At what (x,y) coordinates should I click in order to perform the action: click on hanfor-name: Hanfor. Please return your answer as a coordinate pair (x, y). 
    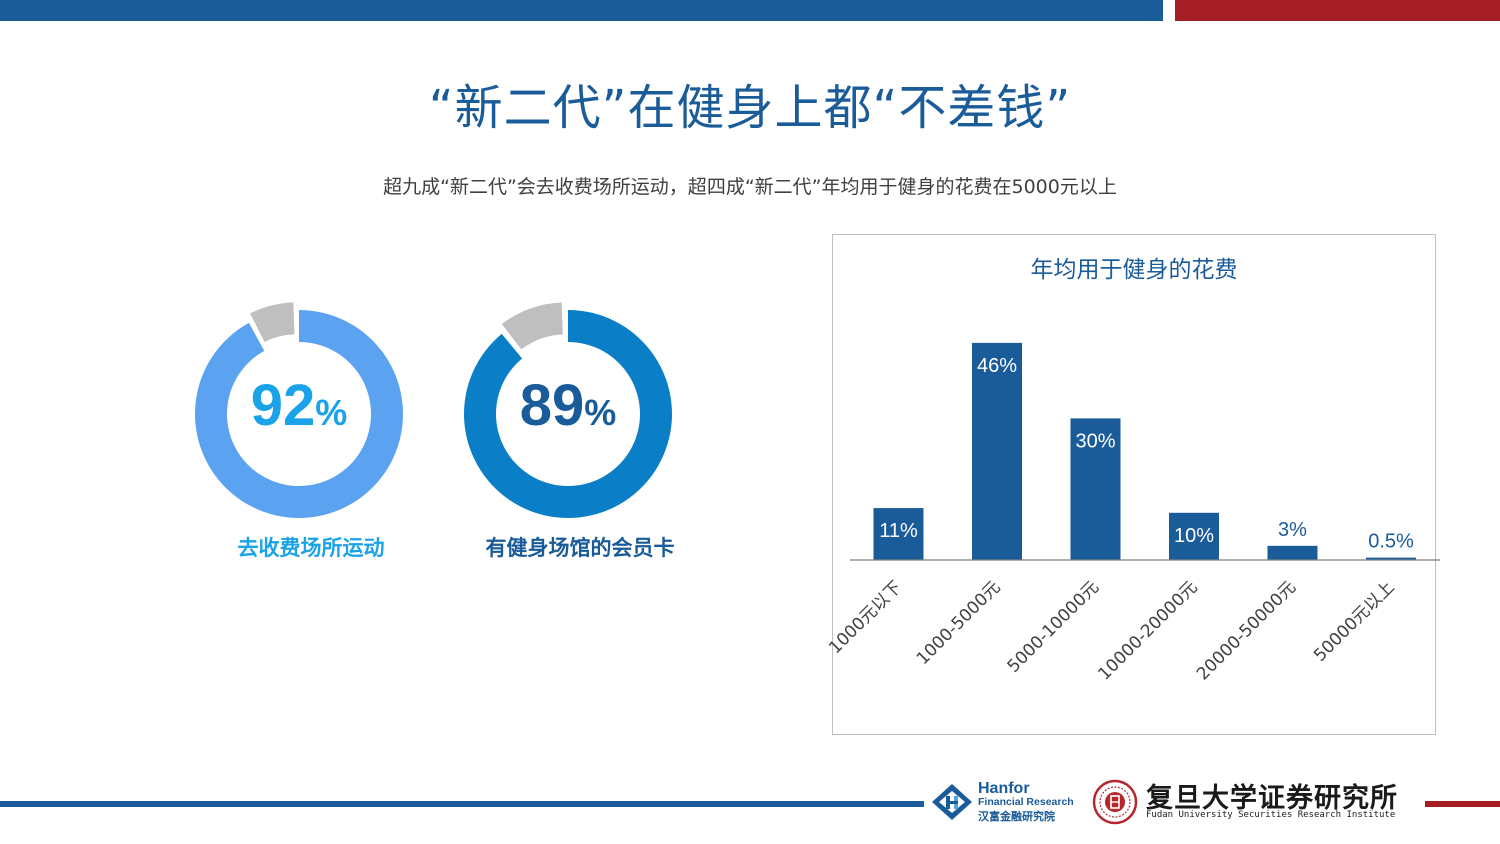
    Looking at the image, I should click on (1004, 788).